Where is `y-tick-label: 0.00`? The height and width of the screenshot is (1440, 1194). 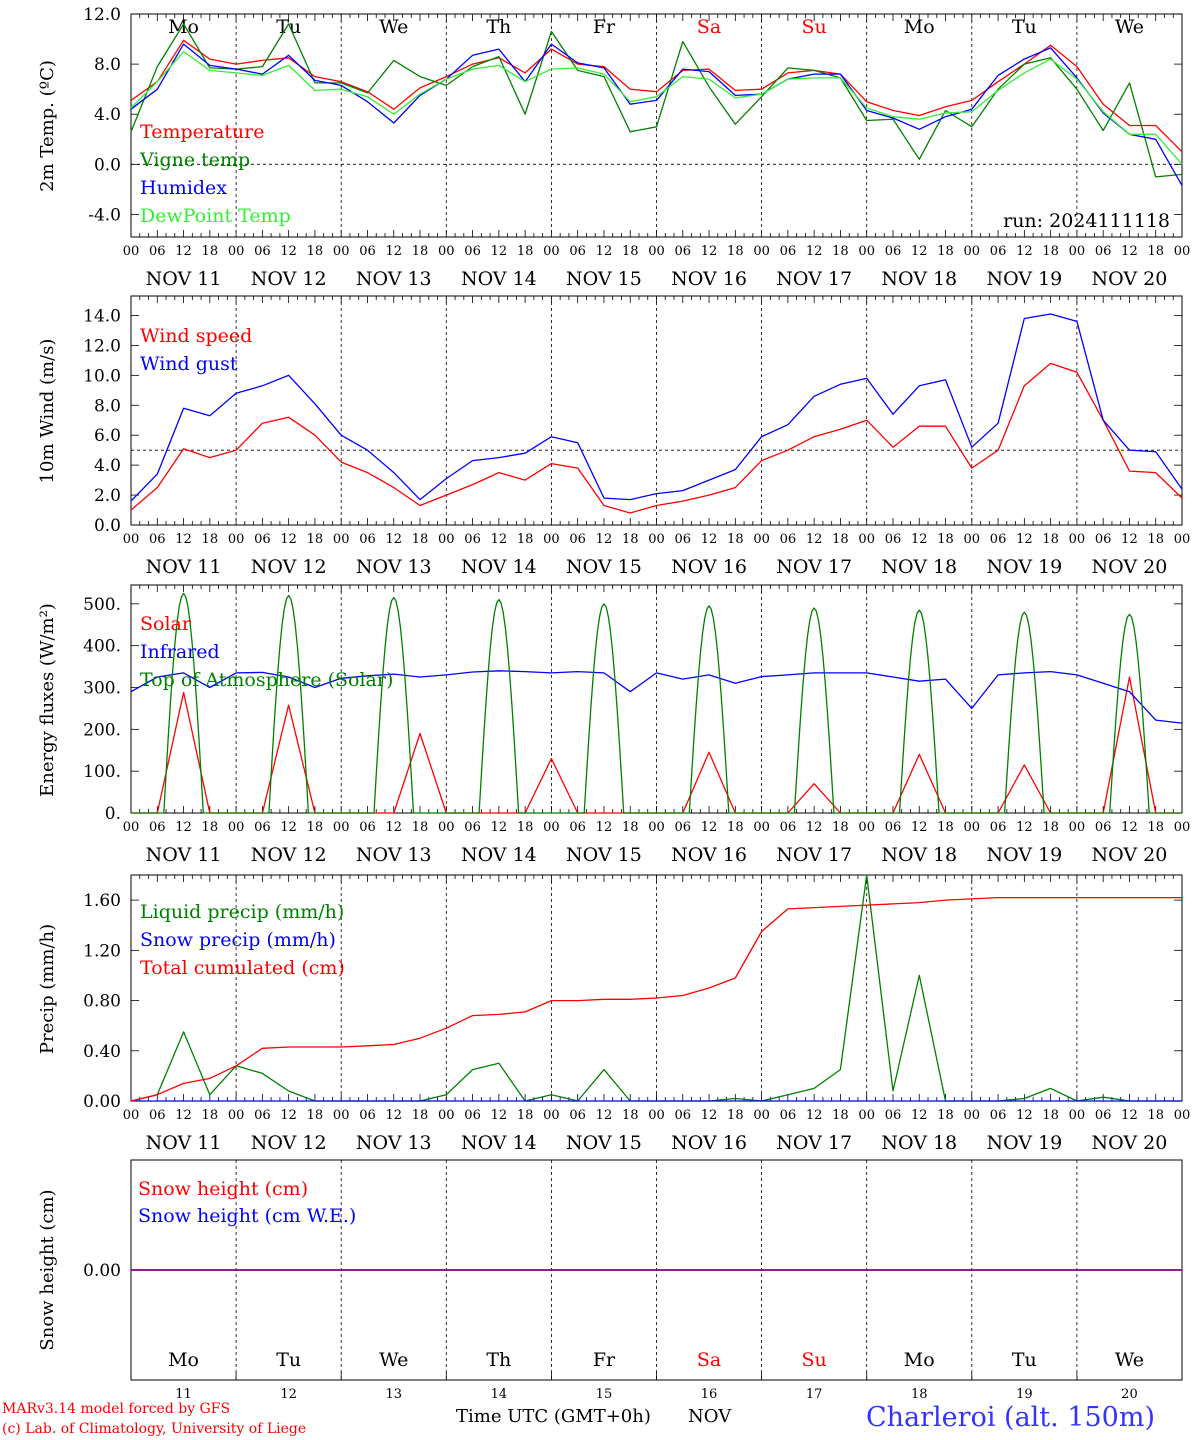
y-tick-label: 0.00 is located at coordinates (102, 1271).